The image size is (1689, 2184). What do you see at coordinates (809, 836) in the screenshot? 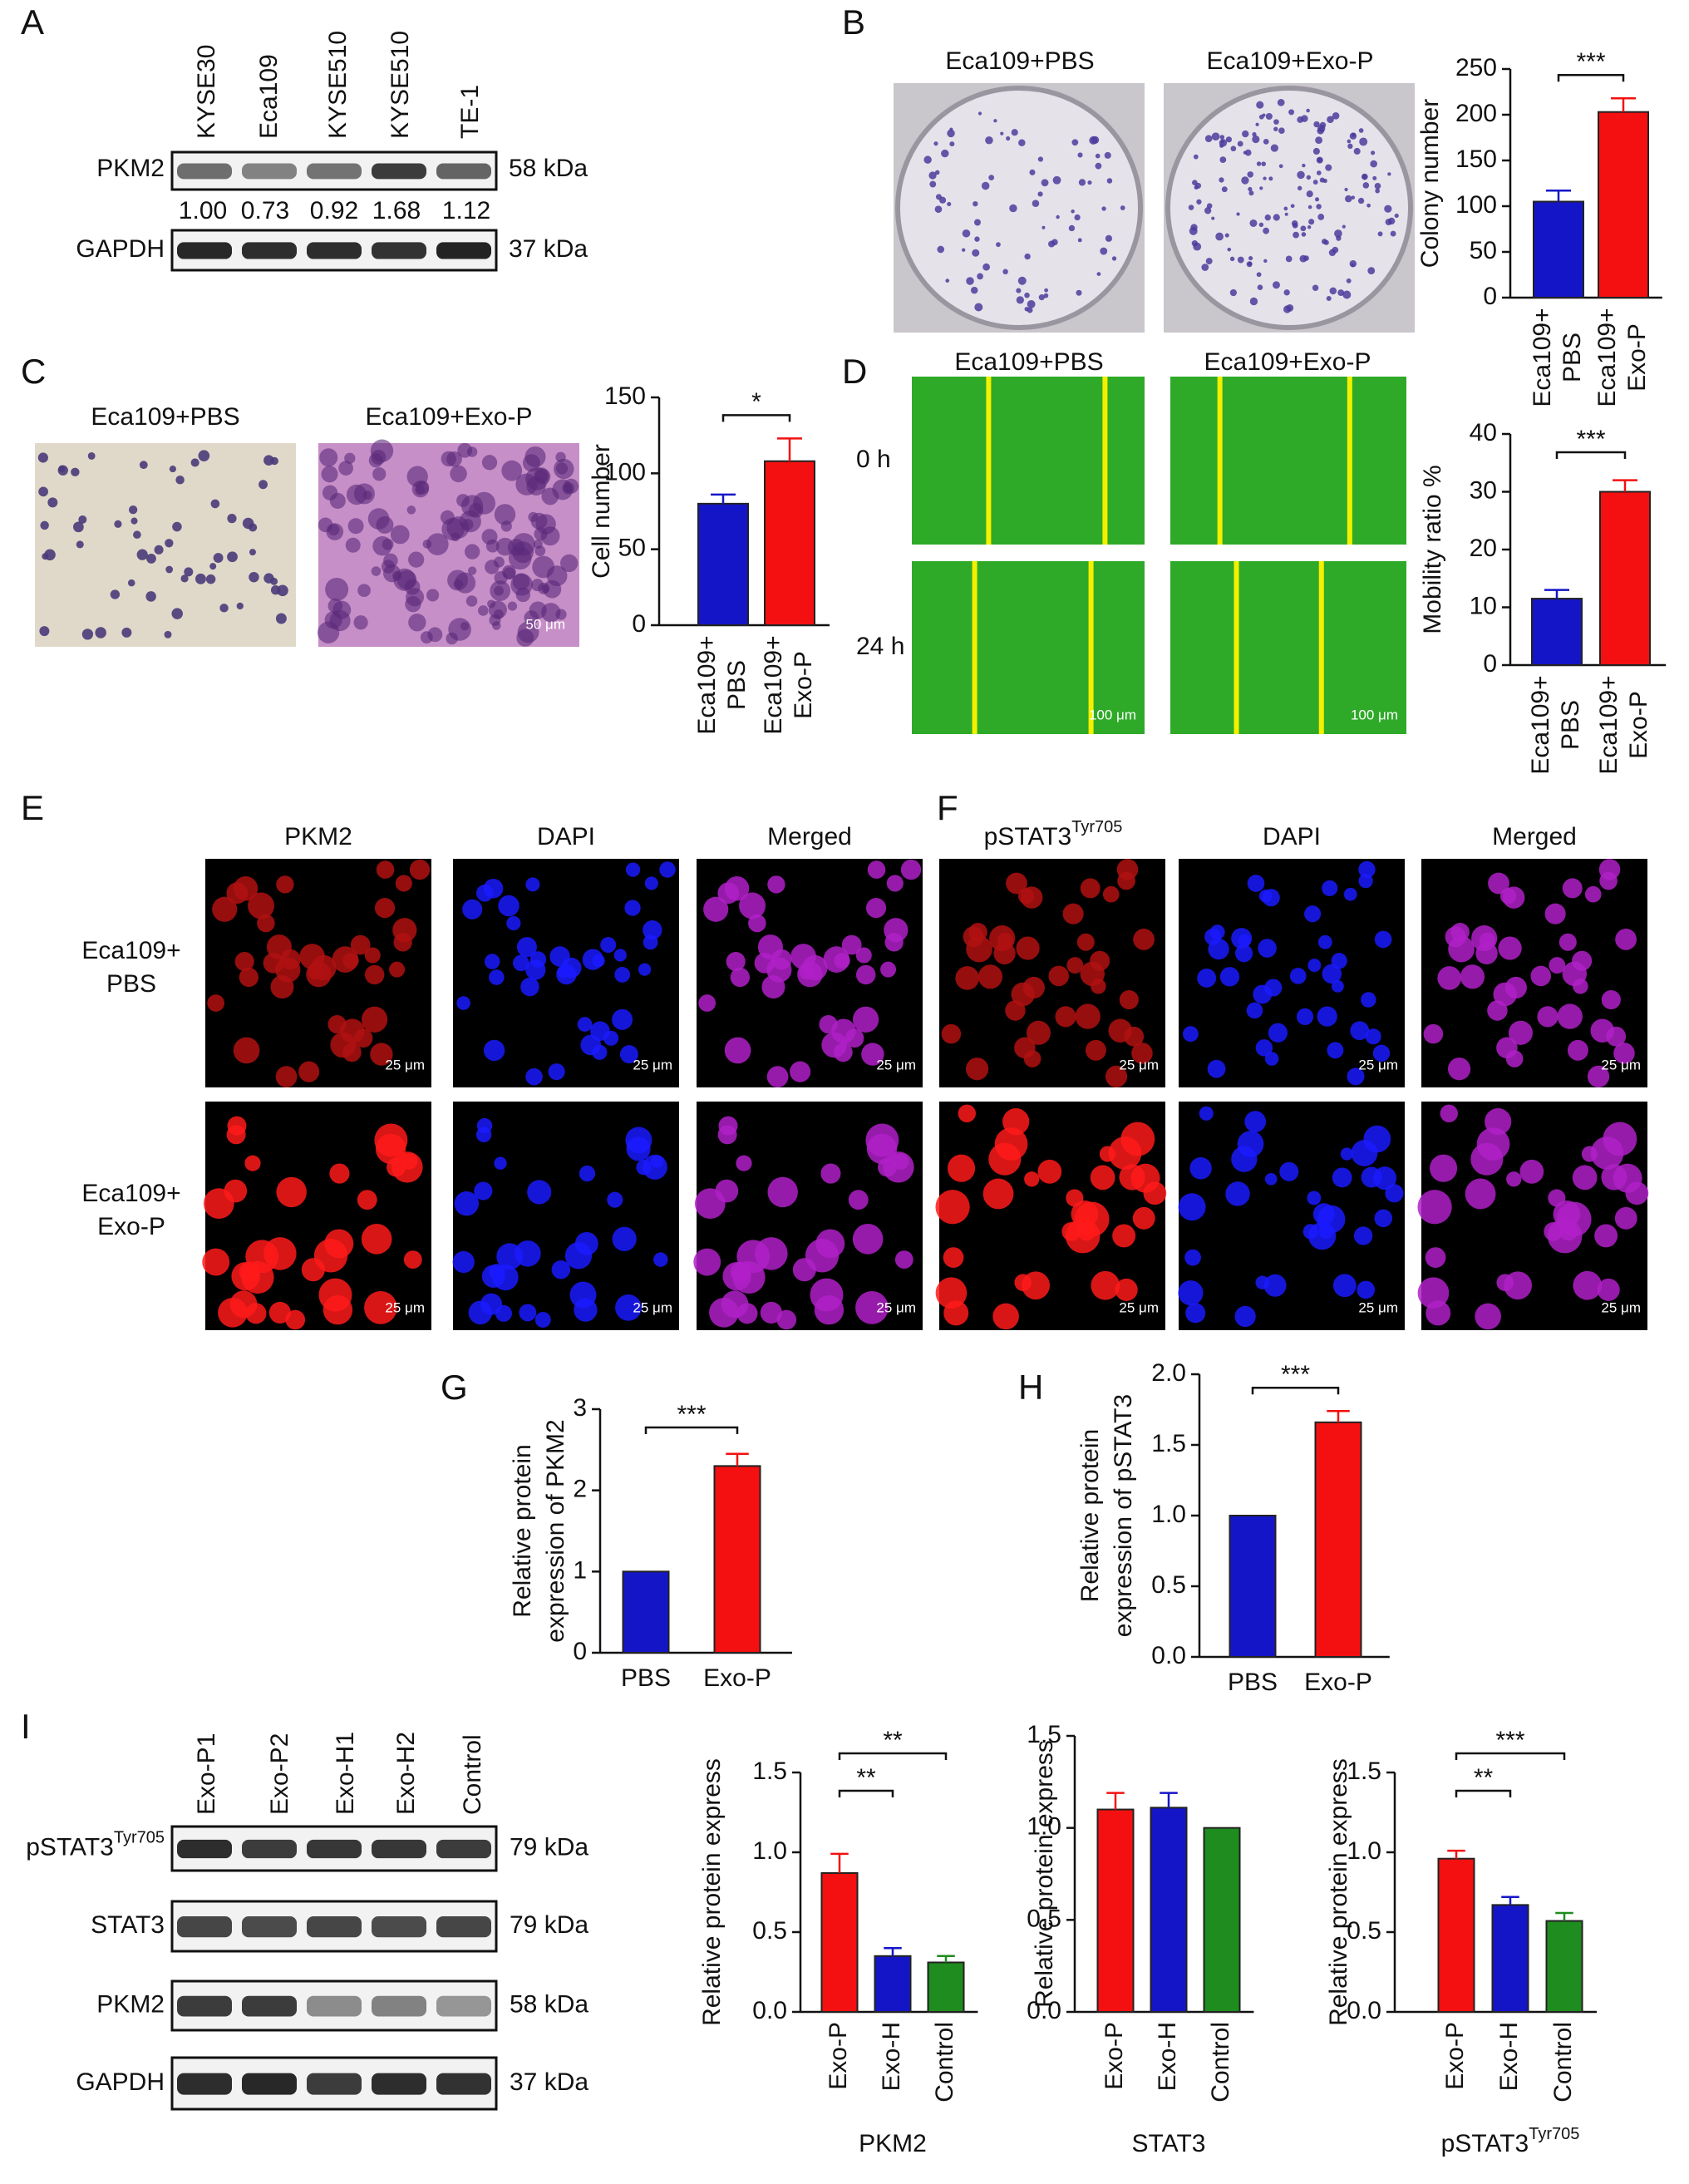
I see `column-title: Merged` at bounding box center [809, 836].